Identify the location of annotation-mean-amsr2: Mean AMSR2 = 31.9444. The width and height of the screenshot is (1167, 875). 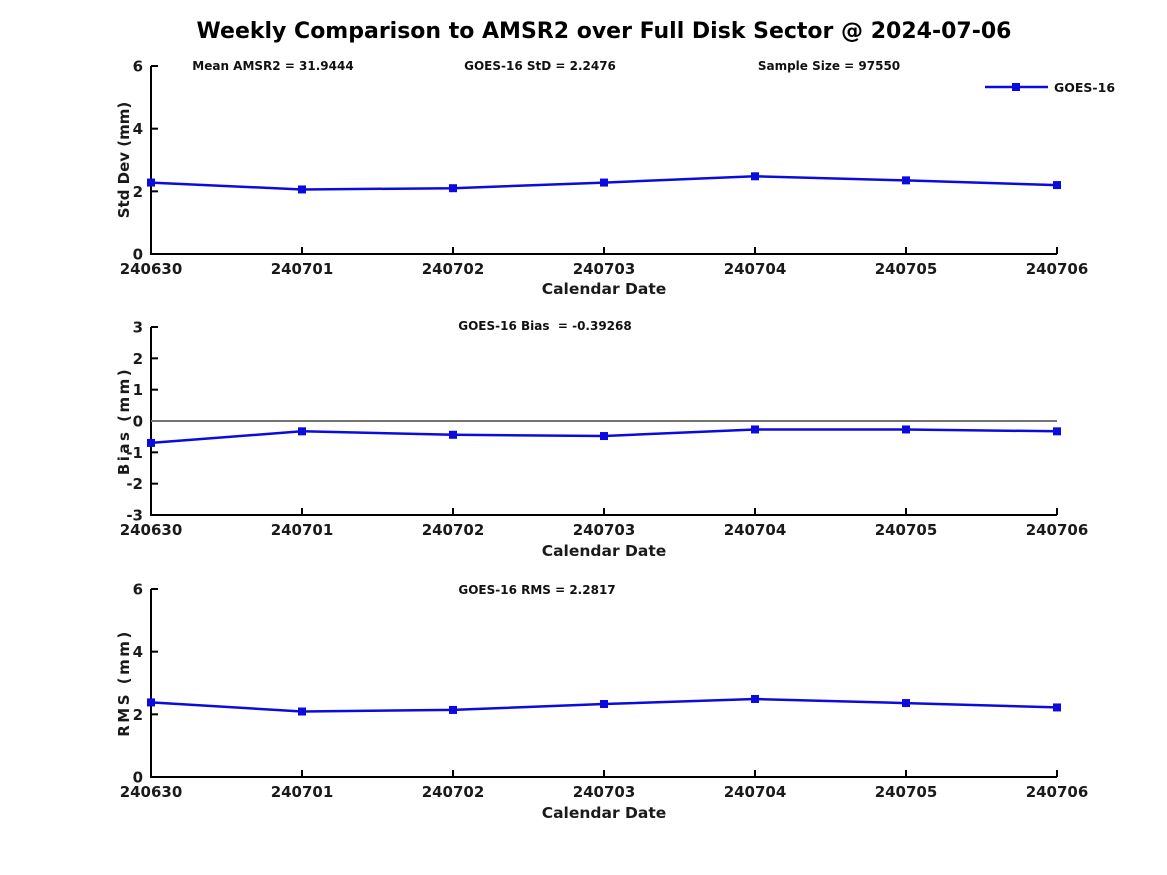
(273, 66).